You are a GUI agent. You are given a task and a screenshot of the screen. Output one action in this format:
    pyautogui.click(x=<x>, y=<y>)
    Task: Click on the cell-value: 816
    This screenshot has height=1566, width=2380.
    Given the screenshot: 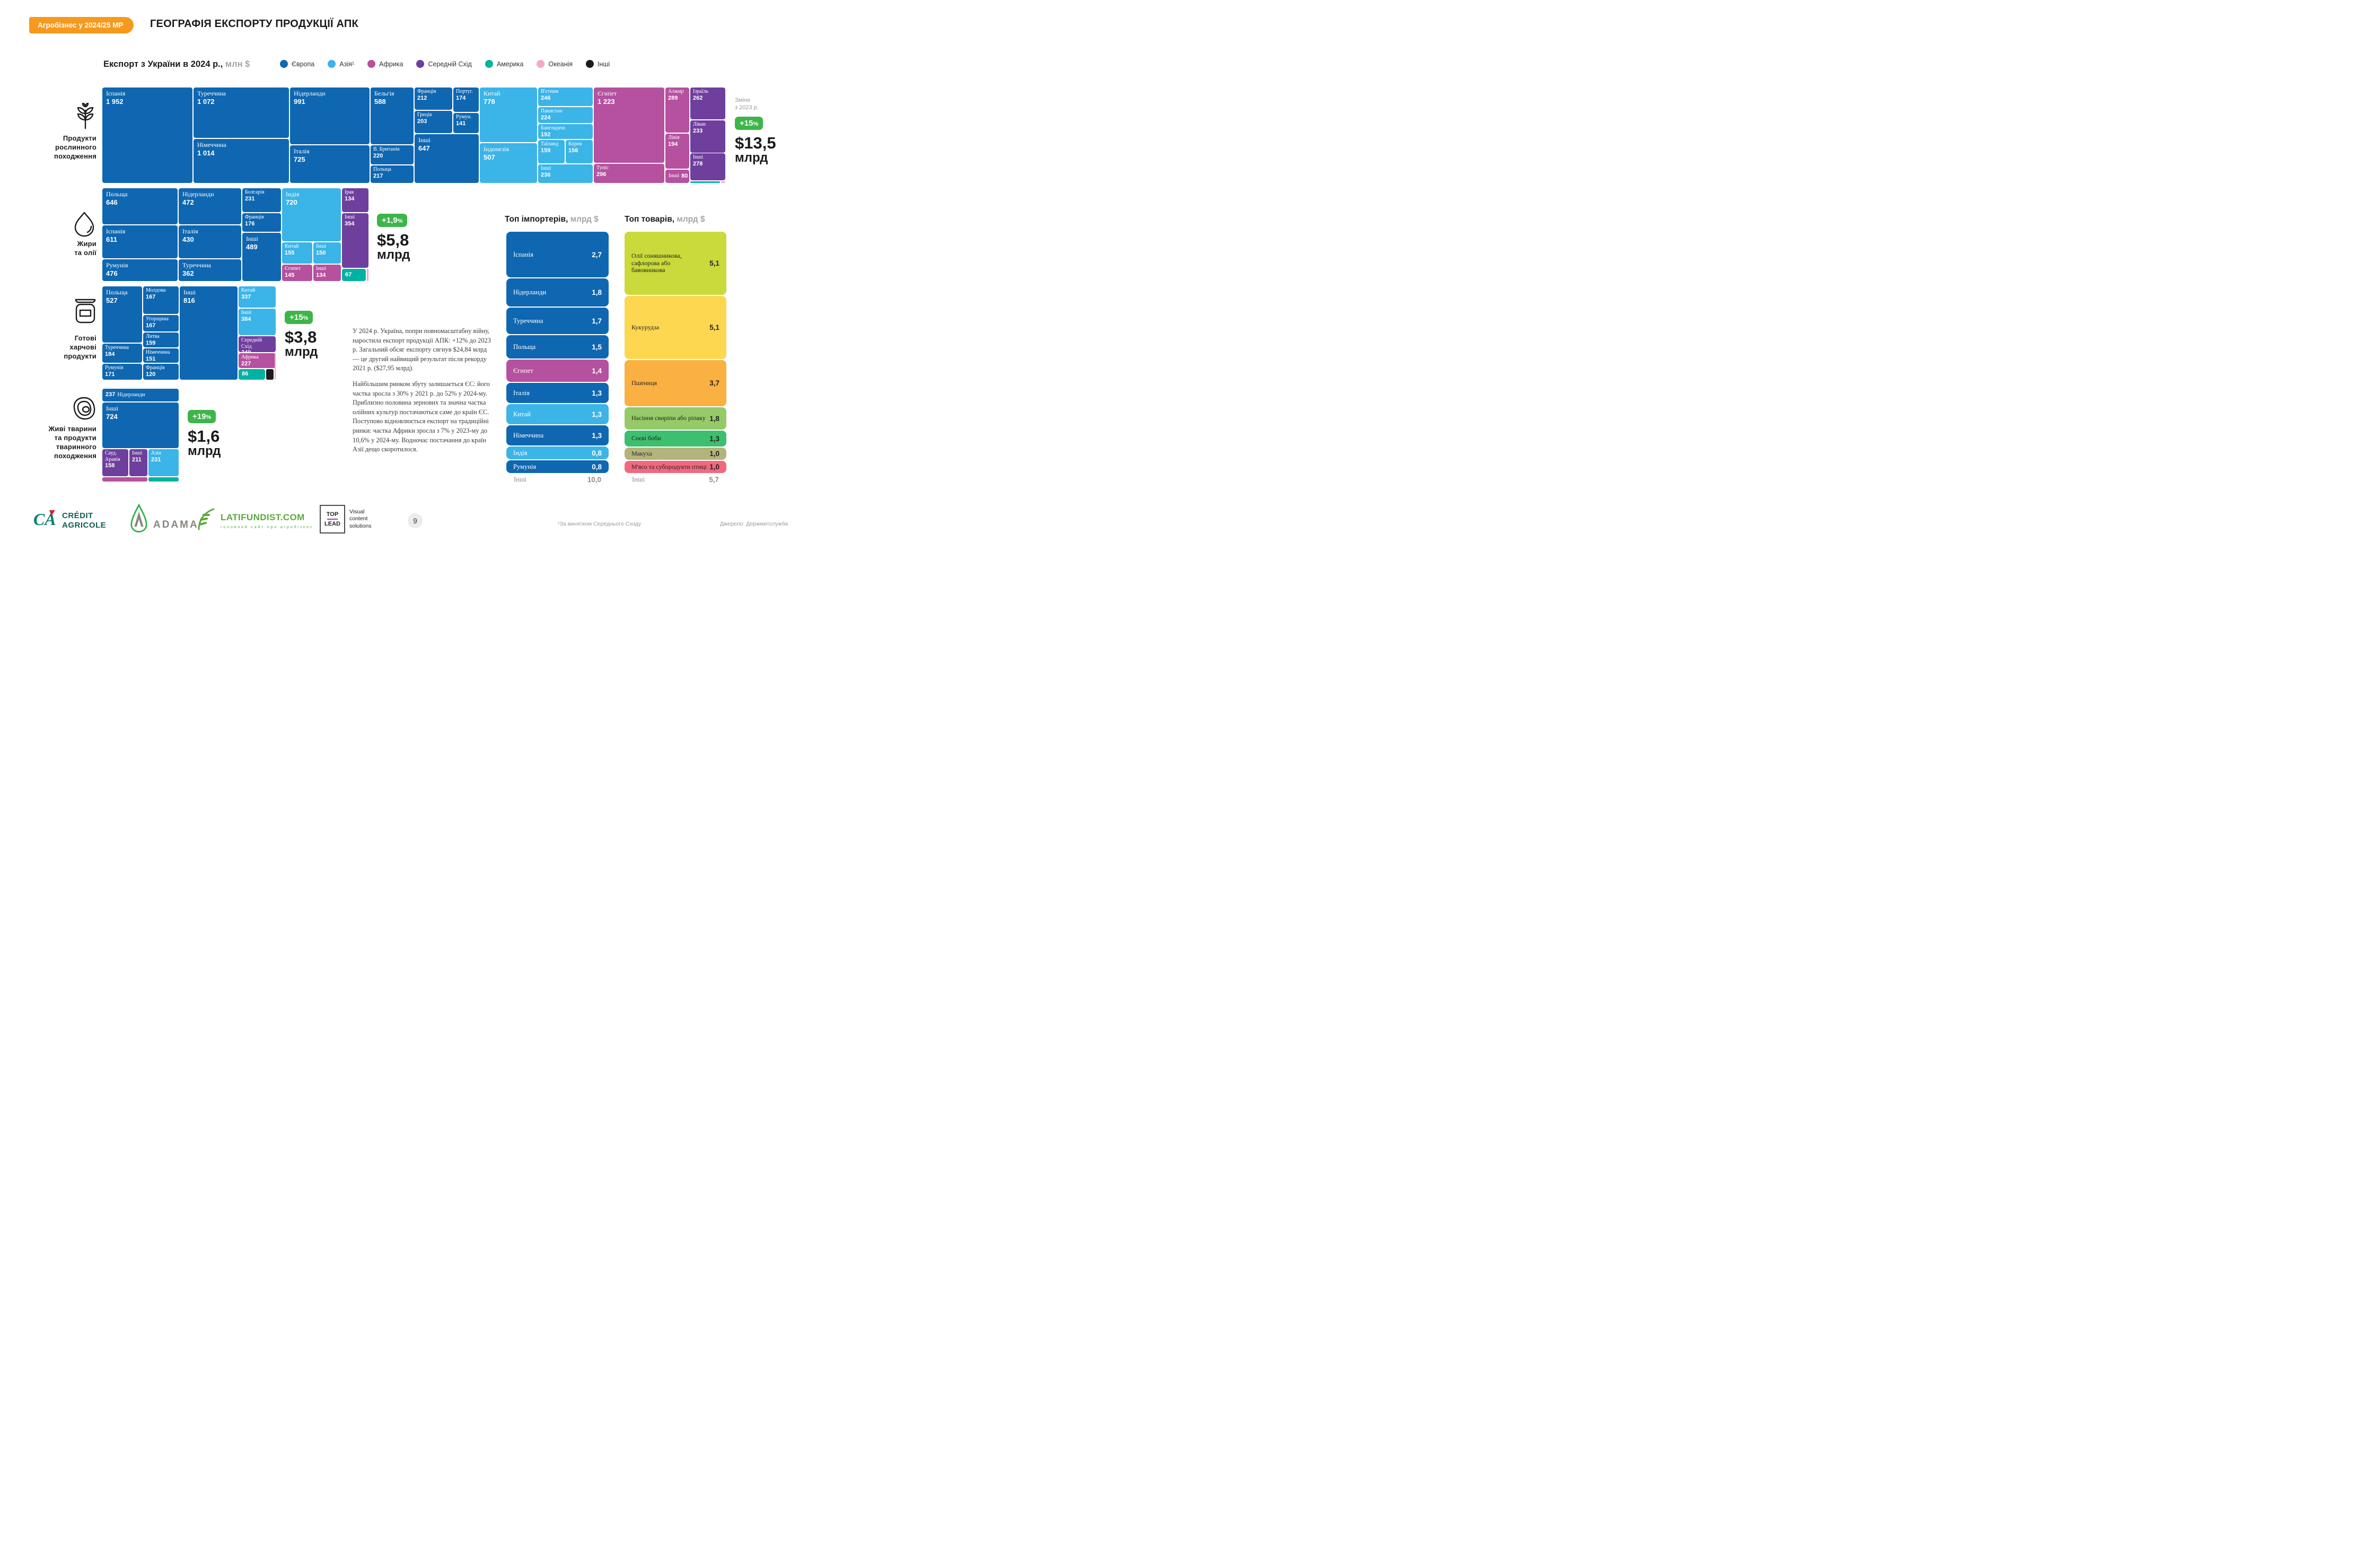 What is the action you would take?
    pyautogui.click(x=189, y=300)
    